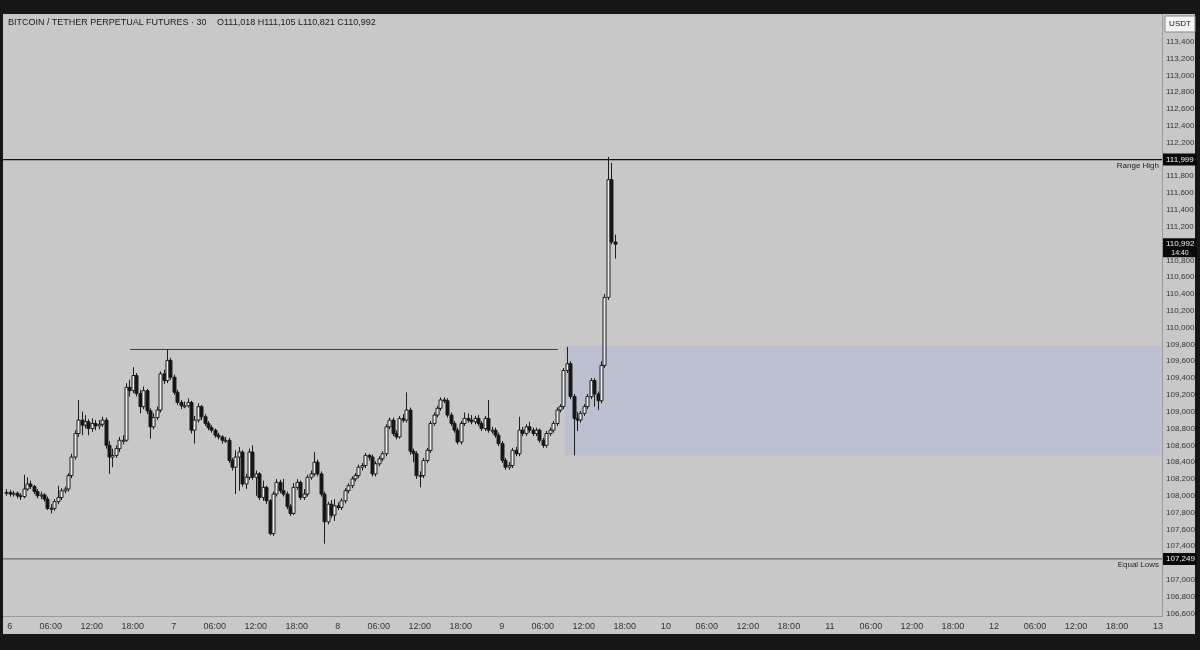 This screenshot has width=1200, height=650. What do you see at coordinates (1180, 142) in the screenshot?
I see `y-tick-label: 112,200` at bounding box center [1180, 142].